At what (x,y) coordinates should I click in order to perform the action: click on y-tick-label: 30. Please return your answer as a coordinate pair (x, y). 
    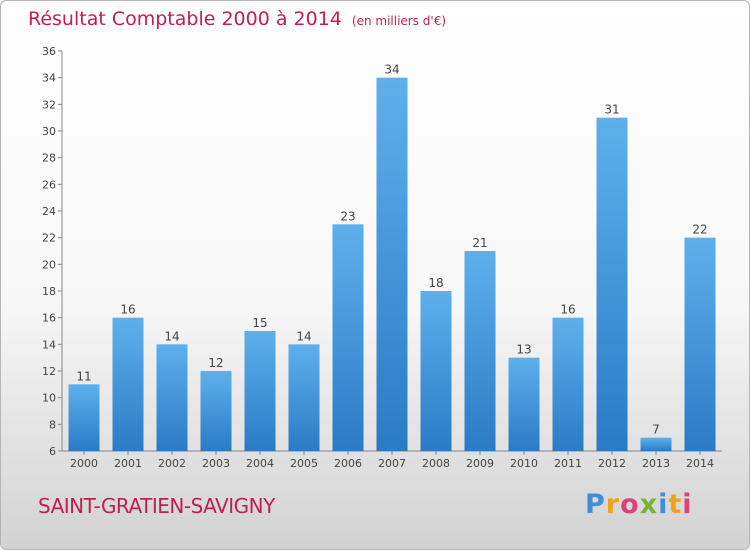
    Looking at the image, I should click on (49, 131).